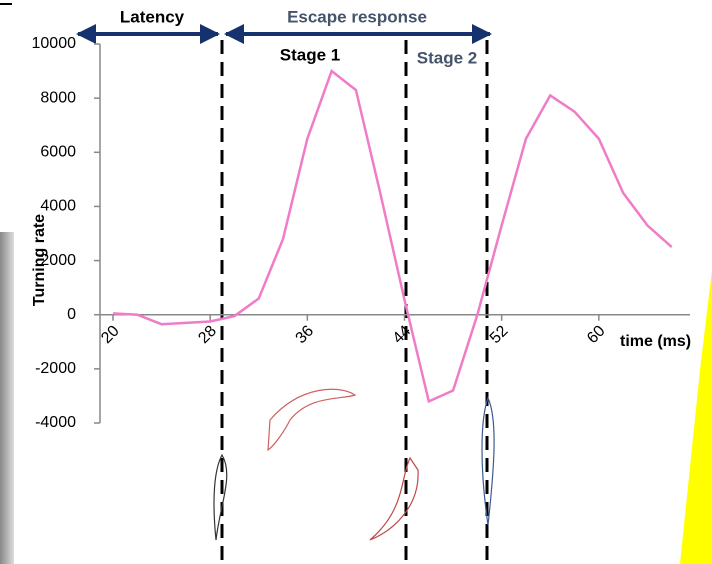  I want to click on y-tick-label: 6000, so click(58, 152).